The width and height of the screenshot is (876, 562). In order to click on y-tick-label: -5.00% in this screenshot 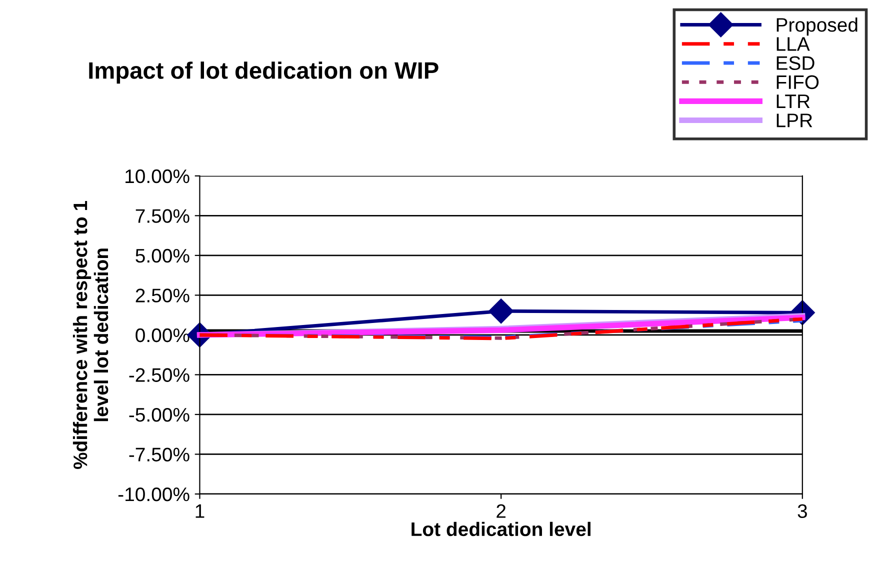, I will do `click(159, 415)`.